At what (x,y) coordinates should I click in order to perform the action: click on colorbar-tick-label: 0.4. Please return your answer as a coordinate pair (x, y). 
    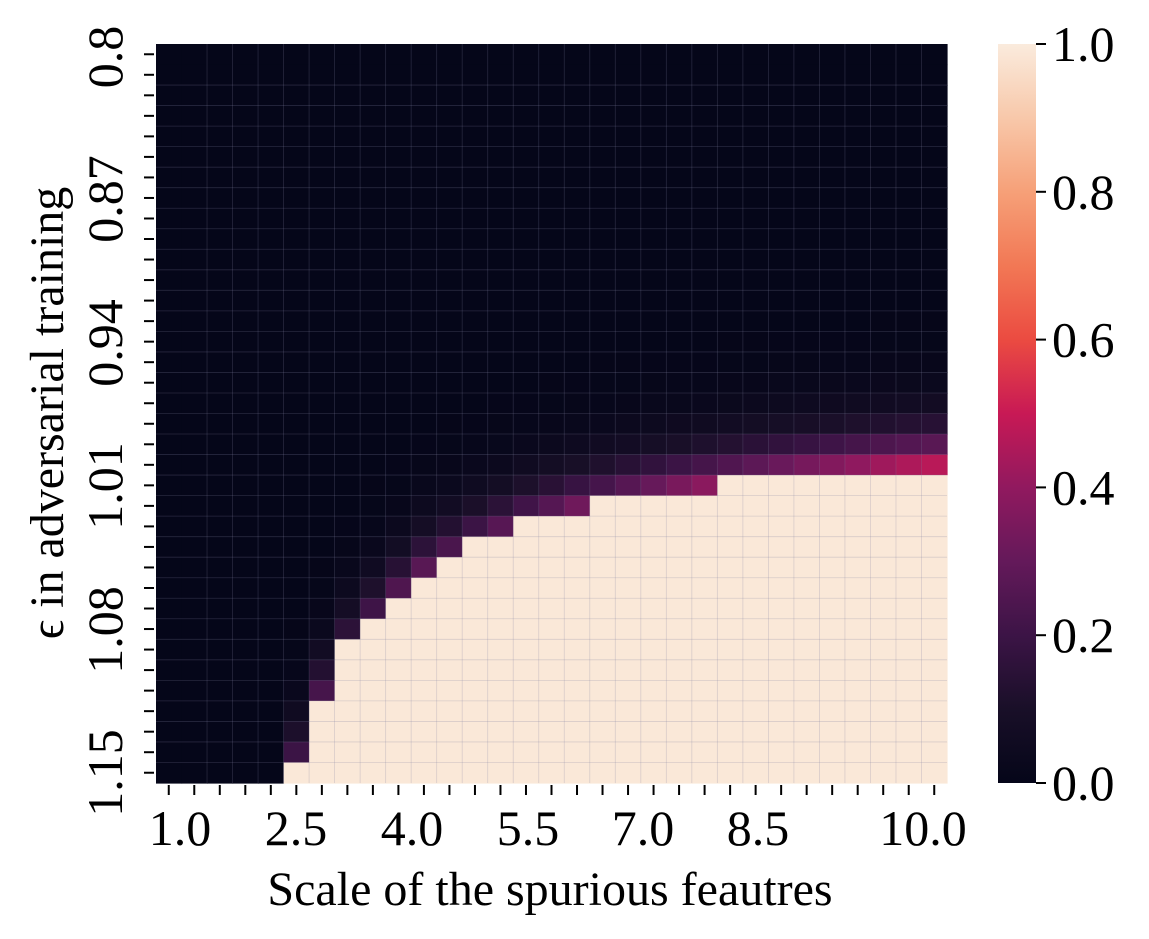
    Looking at the image, I should click on (1083, 487).